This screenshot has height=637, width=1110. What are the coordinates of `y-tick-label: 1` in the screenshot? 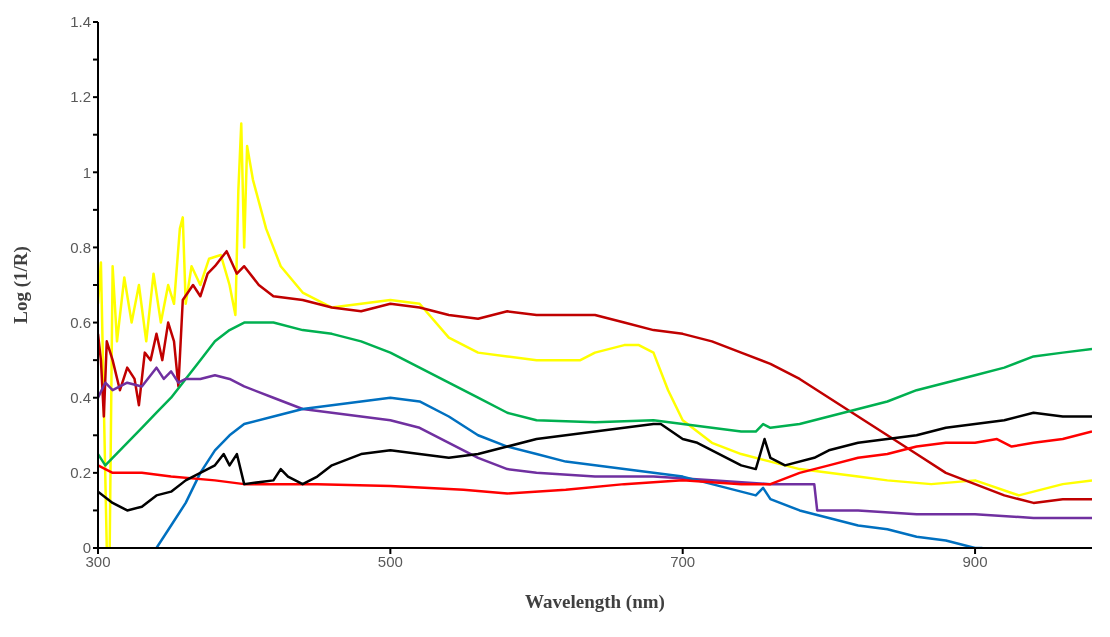 It's located at (86, 172).